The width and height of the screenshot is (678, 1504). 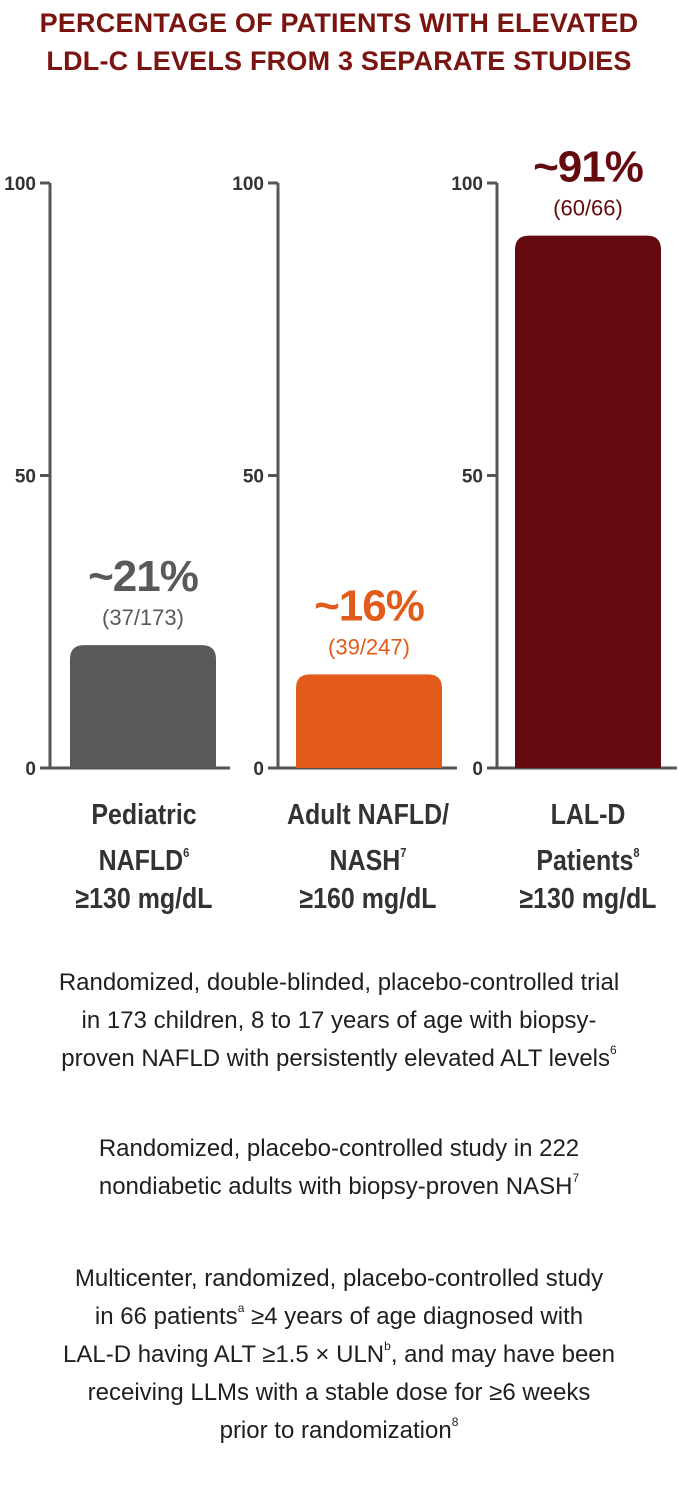 I want to click on chart-title-line-2: LDL-C LEVELS FROM 3 SEPARATE STUDIES, so click(x=339, y=61).